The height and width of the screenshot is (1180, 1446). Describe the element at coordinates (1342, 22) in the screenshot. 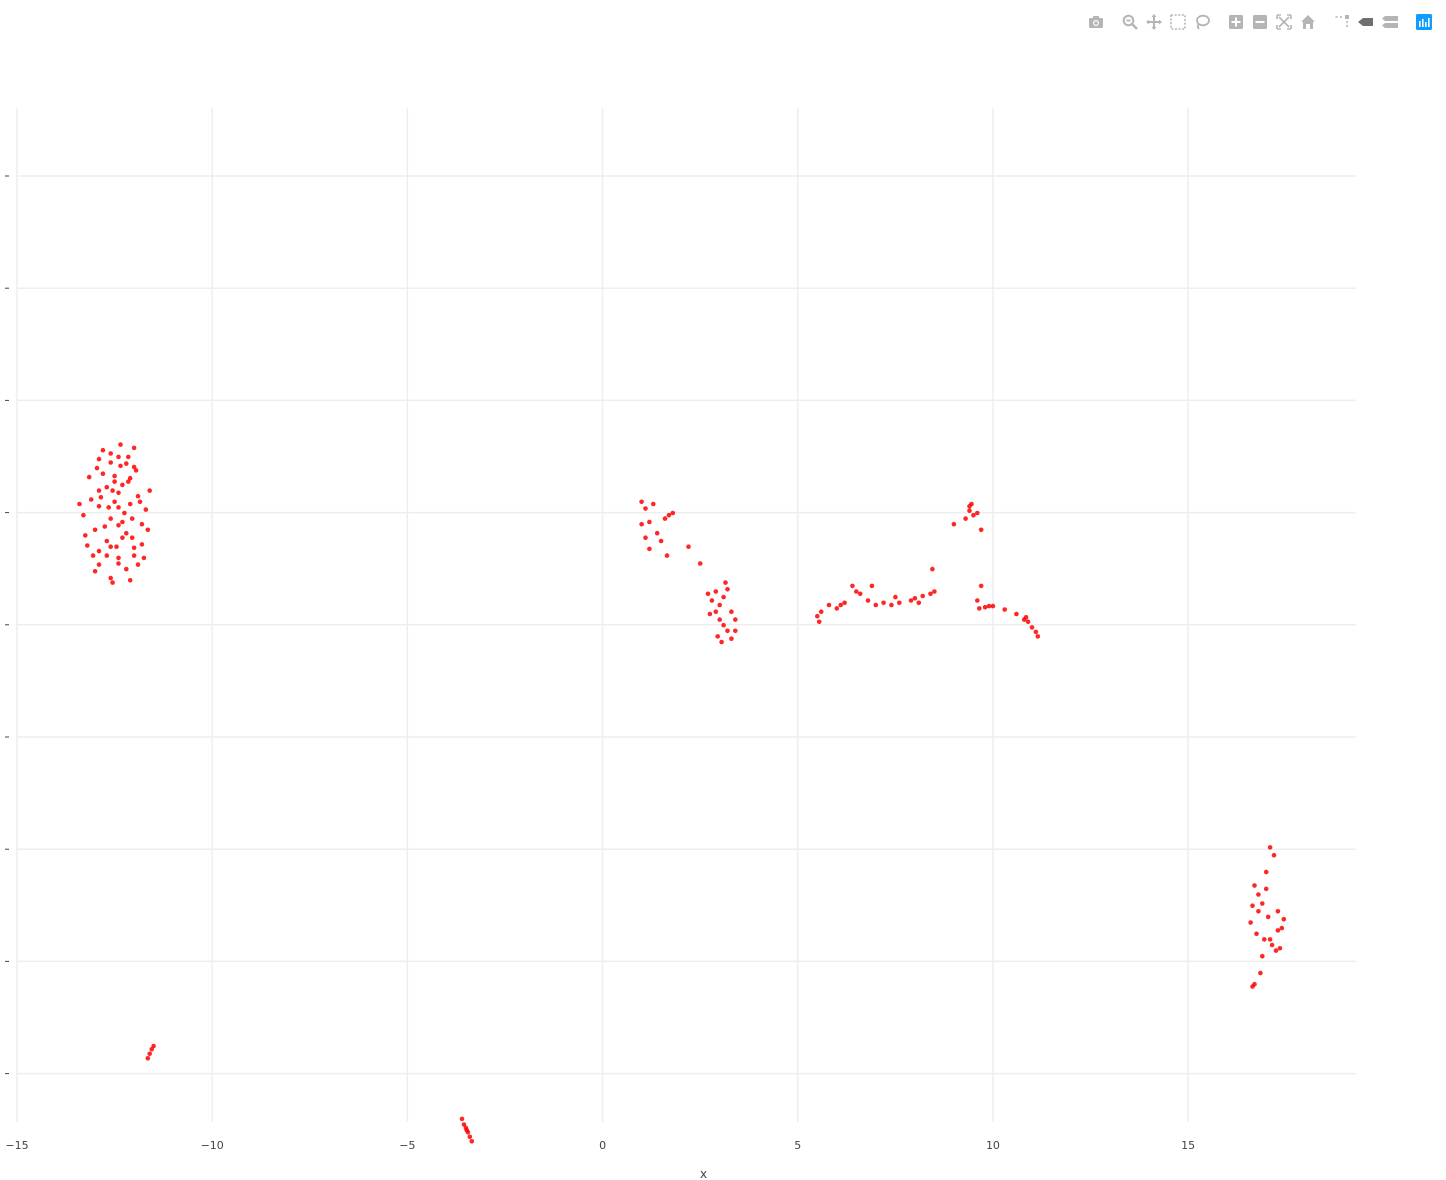

I see `spike-lines-icon` at that location.